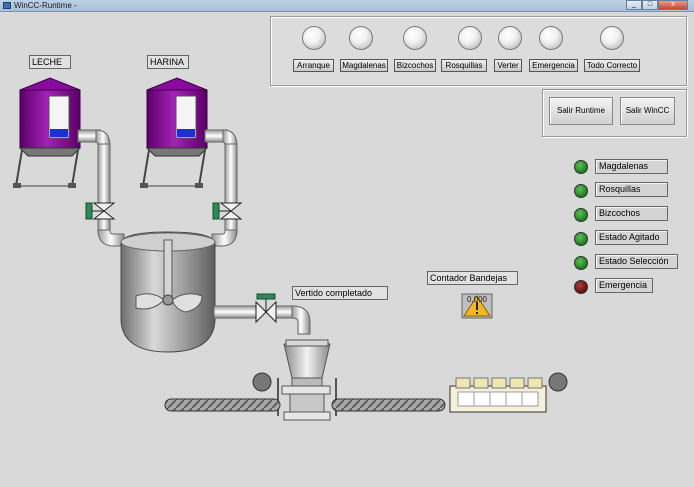 This screenshot has height=487, width=694. I want to click on pipe-harina, so click(221, 188).